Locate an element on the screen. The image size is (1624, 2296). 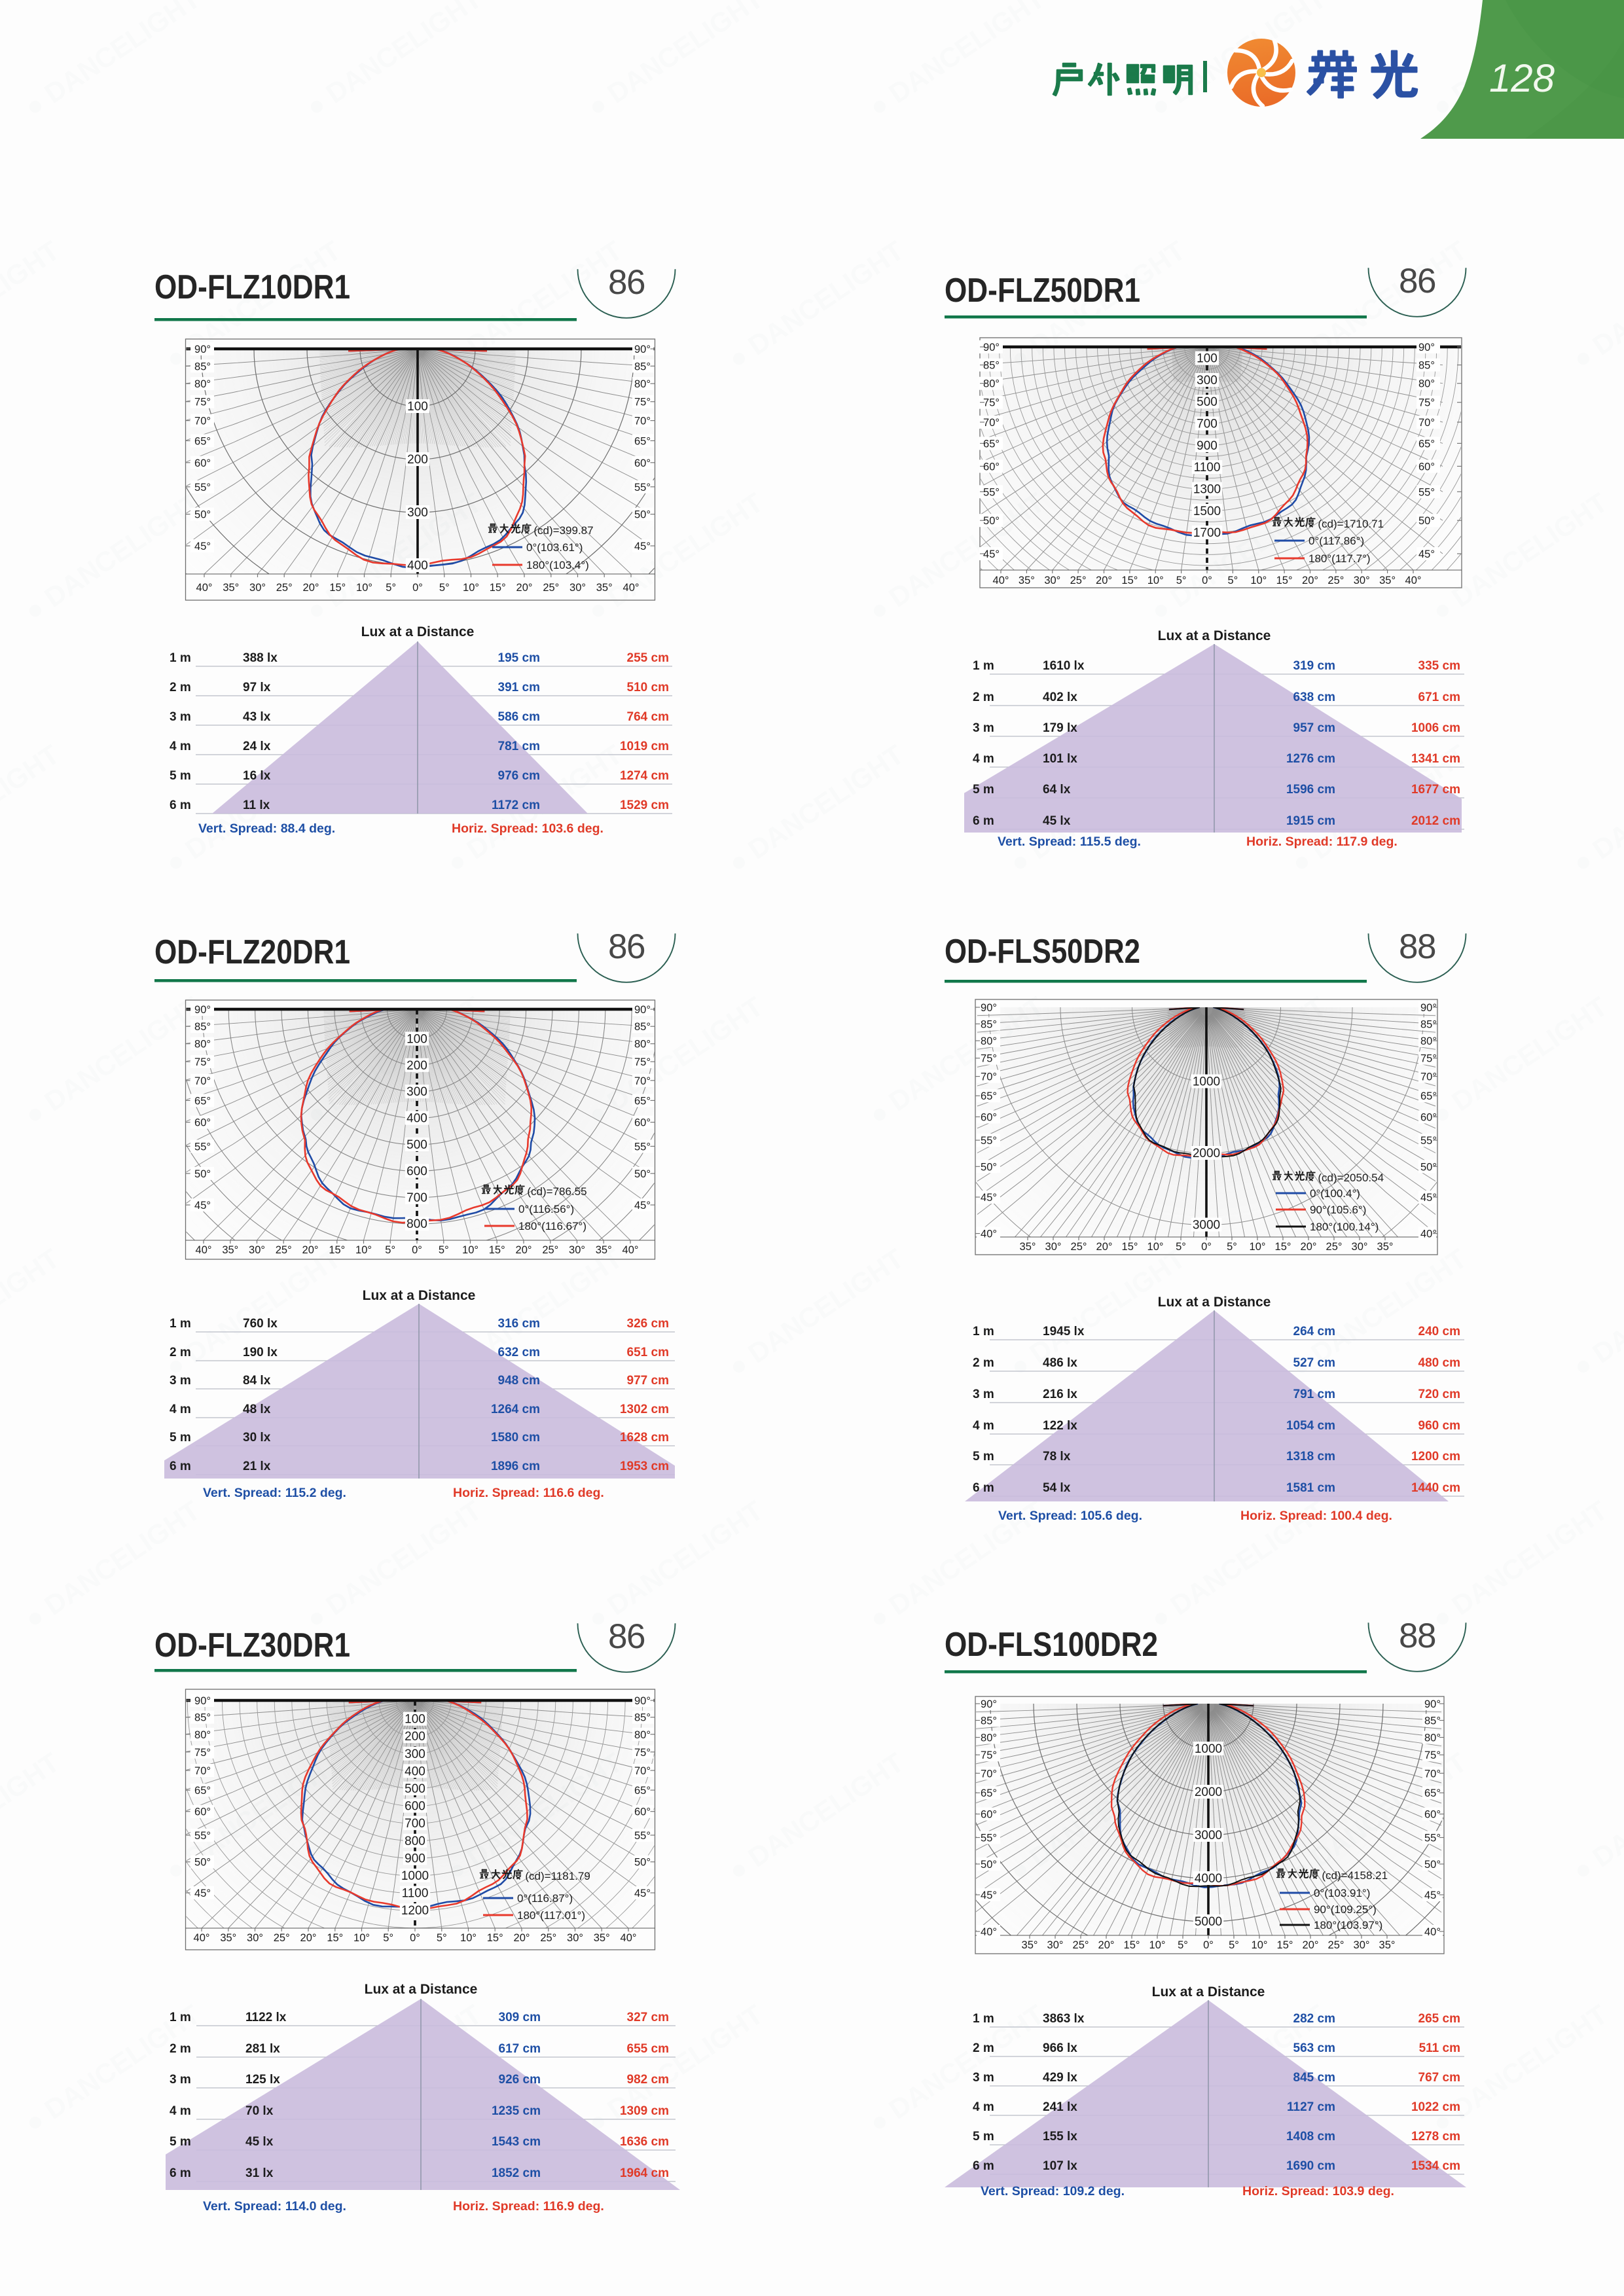
svg-text: 65° is located at coordinates (202, 1101).